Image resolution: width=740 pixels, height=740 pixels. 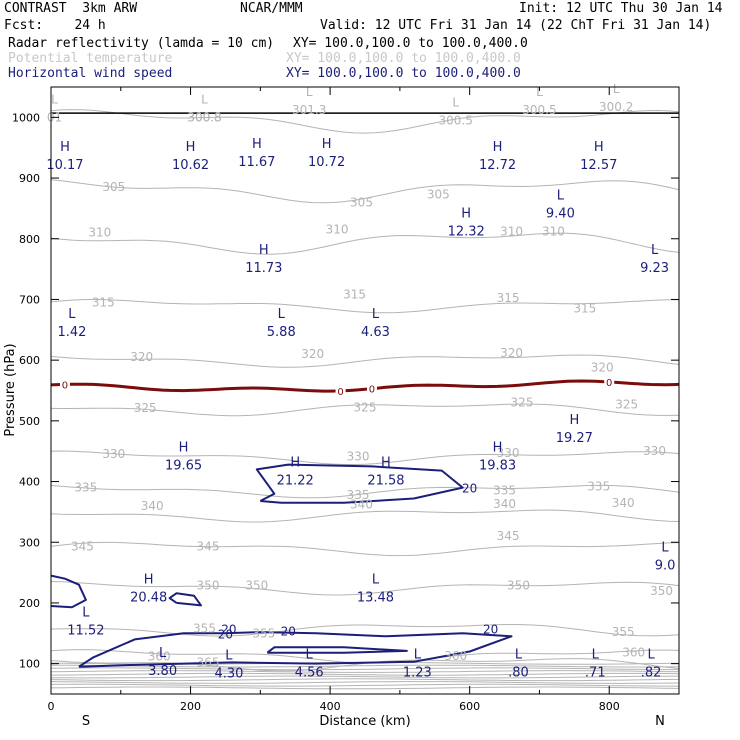 What do you see at coordinates (183, 465) in the screenshot?
I see `extremum-value: 19.65` at bounding box center [183, 465].